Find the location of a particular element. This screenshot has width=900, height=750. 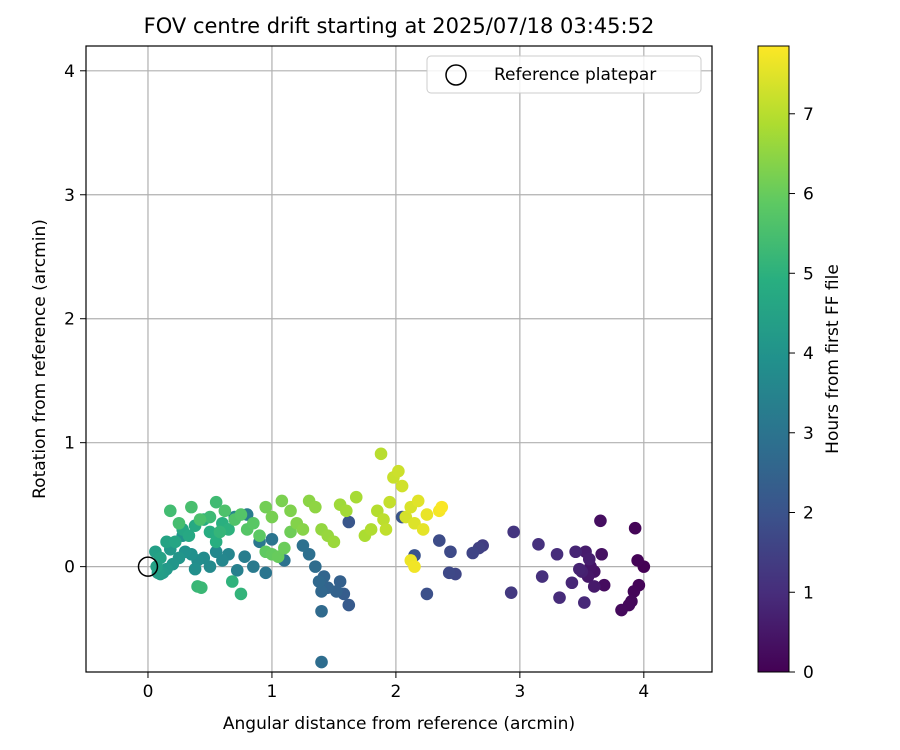

legend-marker is located at coordinates (456, 75).